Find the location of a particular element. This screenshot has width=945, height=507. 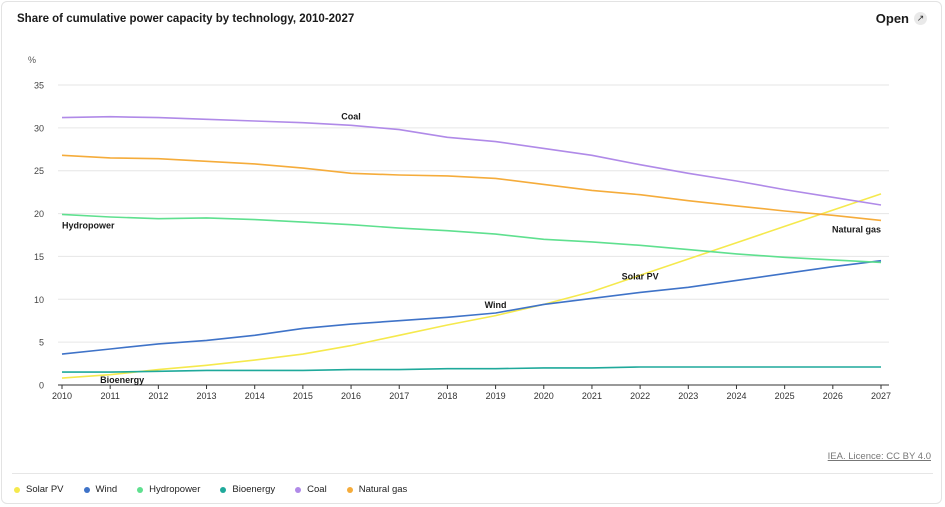

x-tick-label: 2012 is located at coordinates (158, 396).